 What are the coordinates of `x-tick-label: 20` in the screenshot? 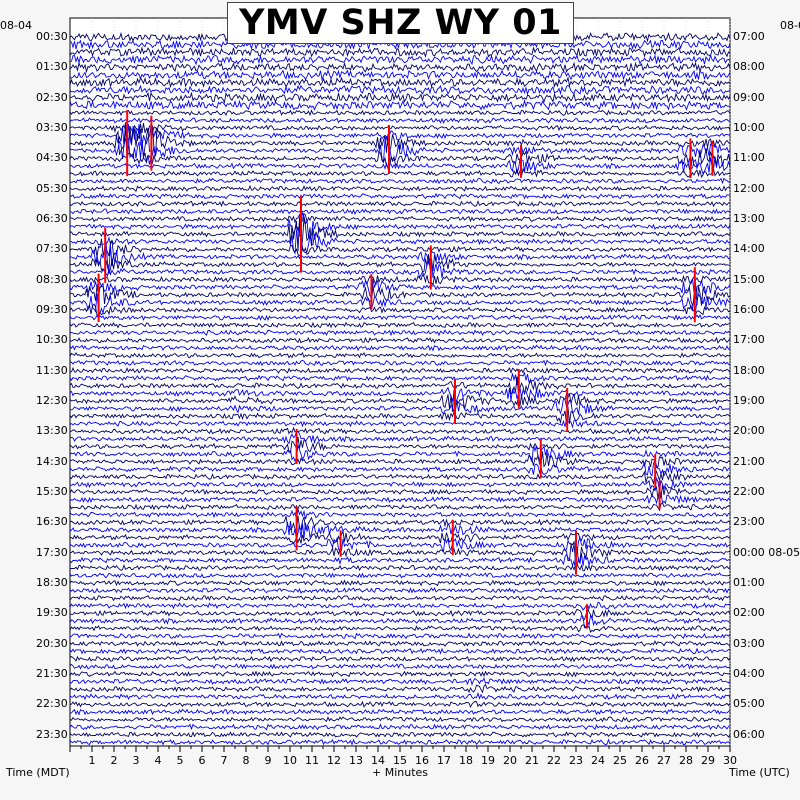 It's located at (510, 760).